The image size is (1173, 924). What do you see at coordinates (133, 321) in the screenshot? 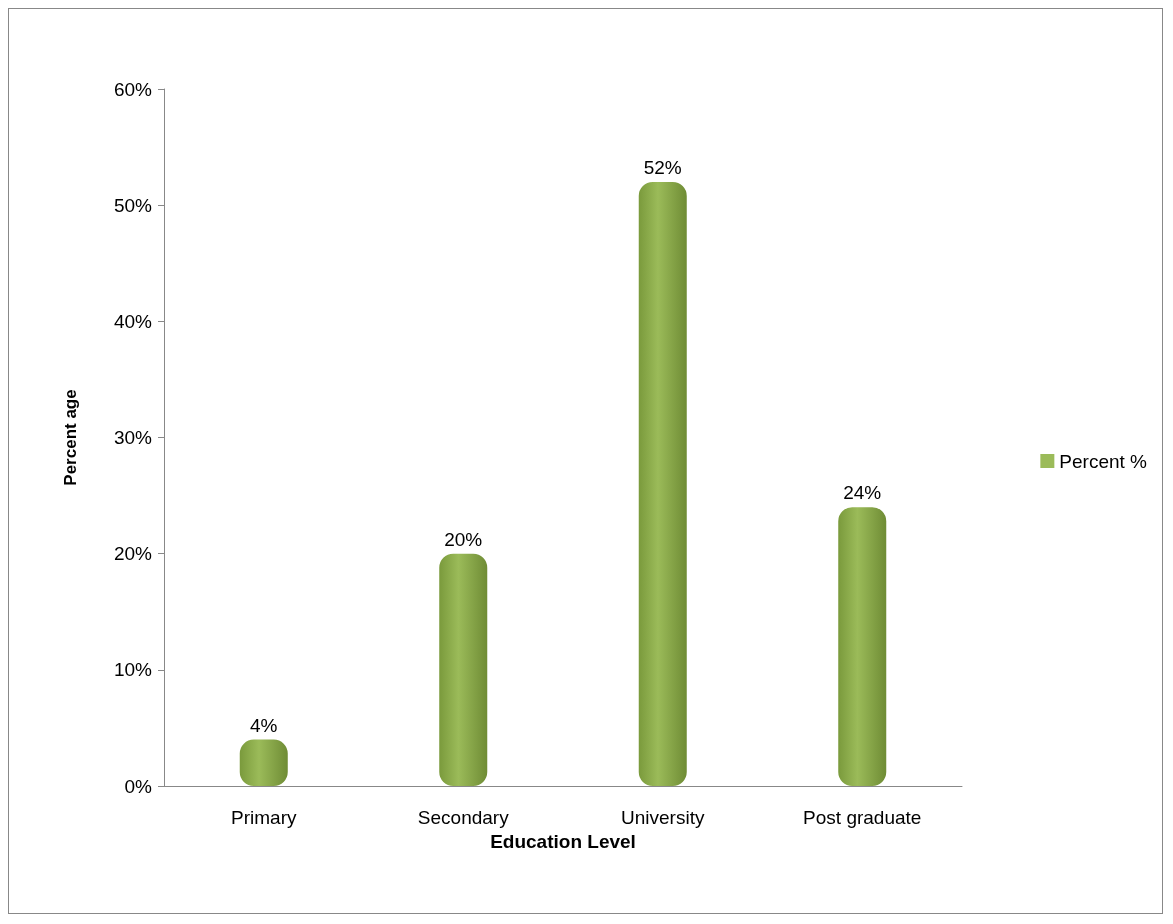
I see `y-tick-label: 40%` at bounding box center [133, 321].